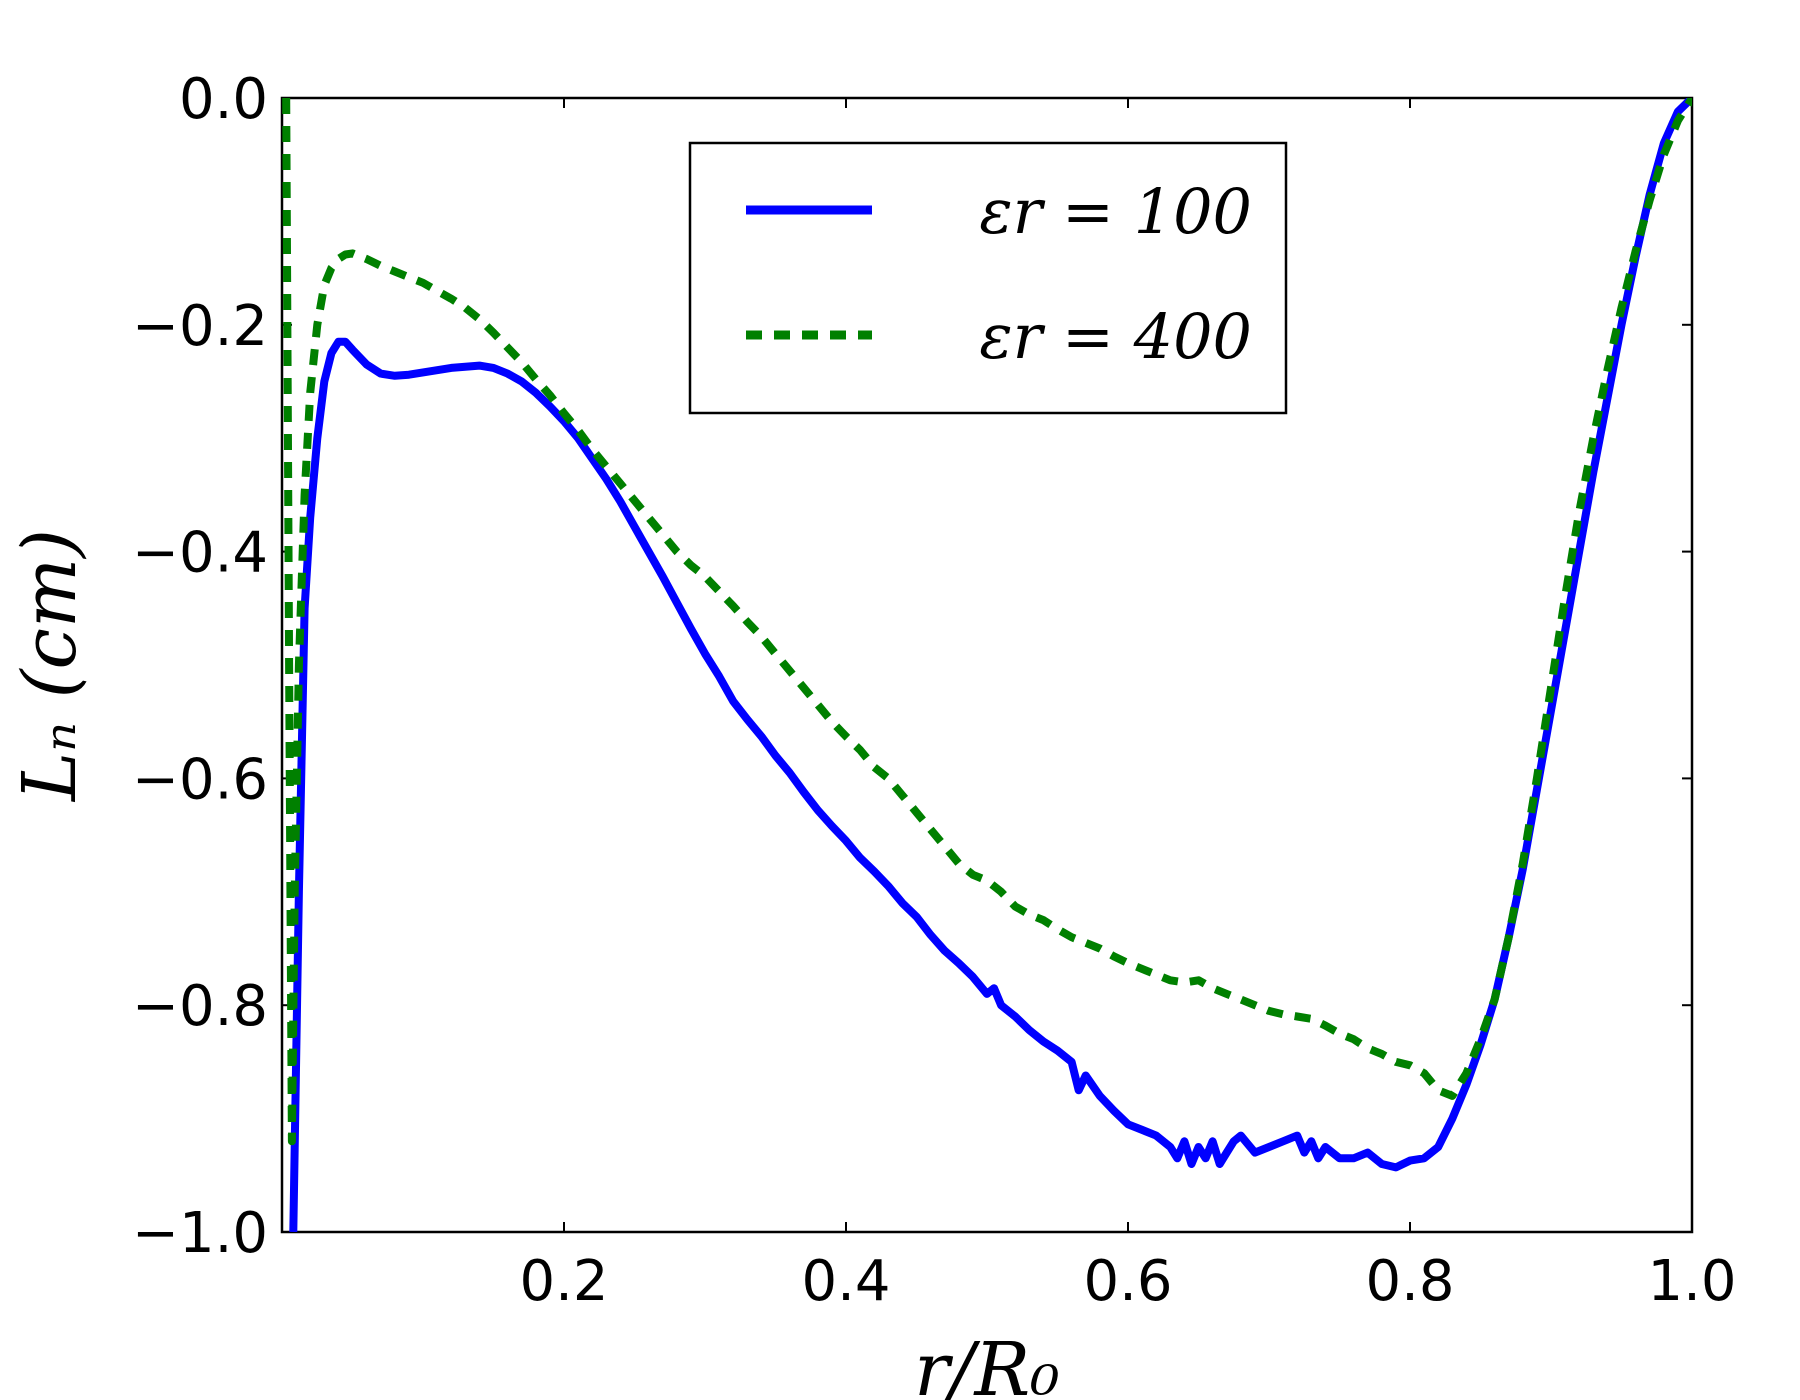 Image resolution: width=1800 pixels, height=1400 pixels. What do you see at coordinates (200, 1006) in the screenshot?
I see `y-tick-label: −0.8` at bounding box center [200, 1006].